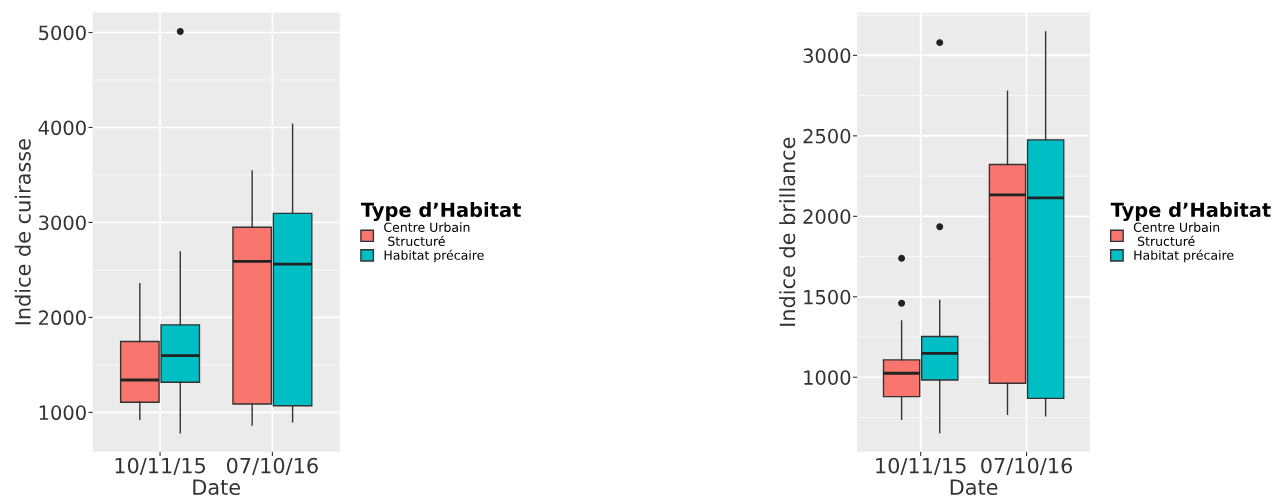 This screenshot has height=502, width=1287. Describe the element at coordinates (62, 128) in the screenshot. I see `y-tick-label: 4000` at that location.